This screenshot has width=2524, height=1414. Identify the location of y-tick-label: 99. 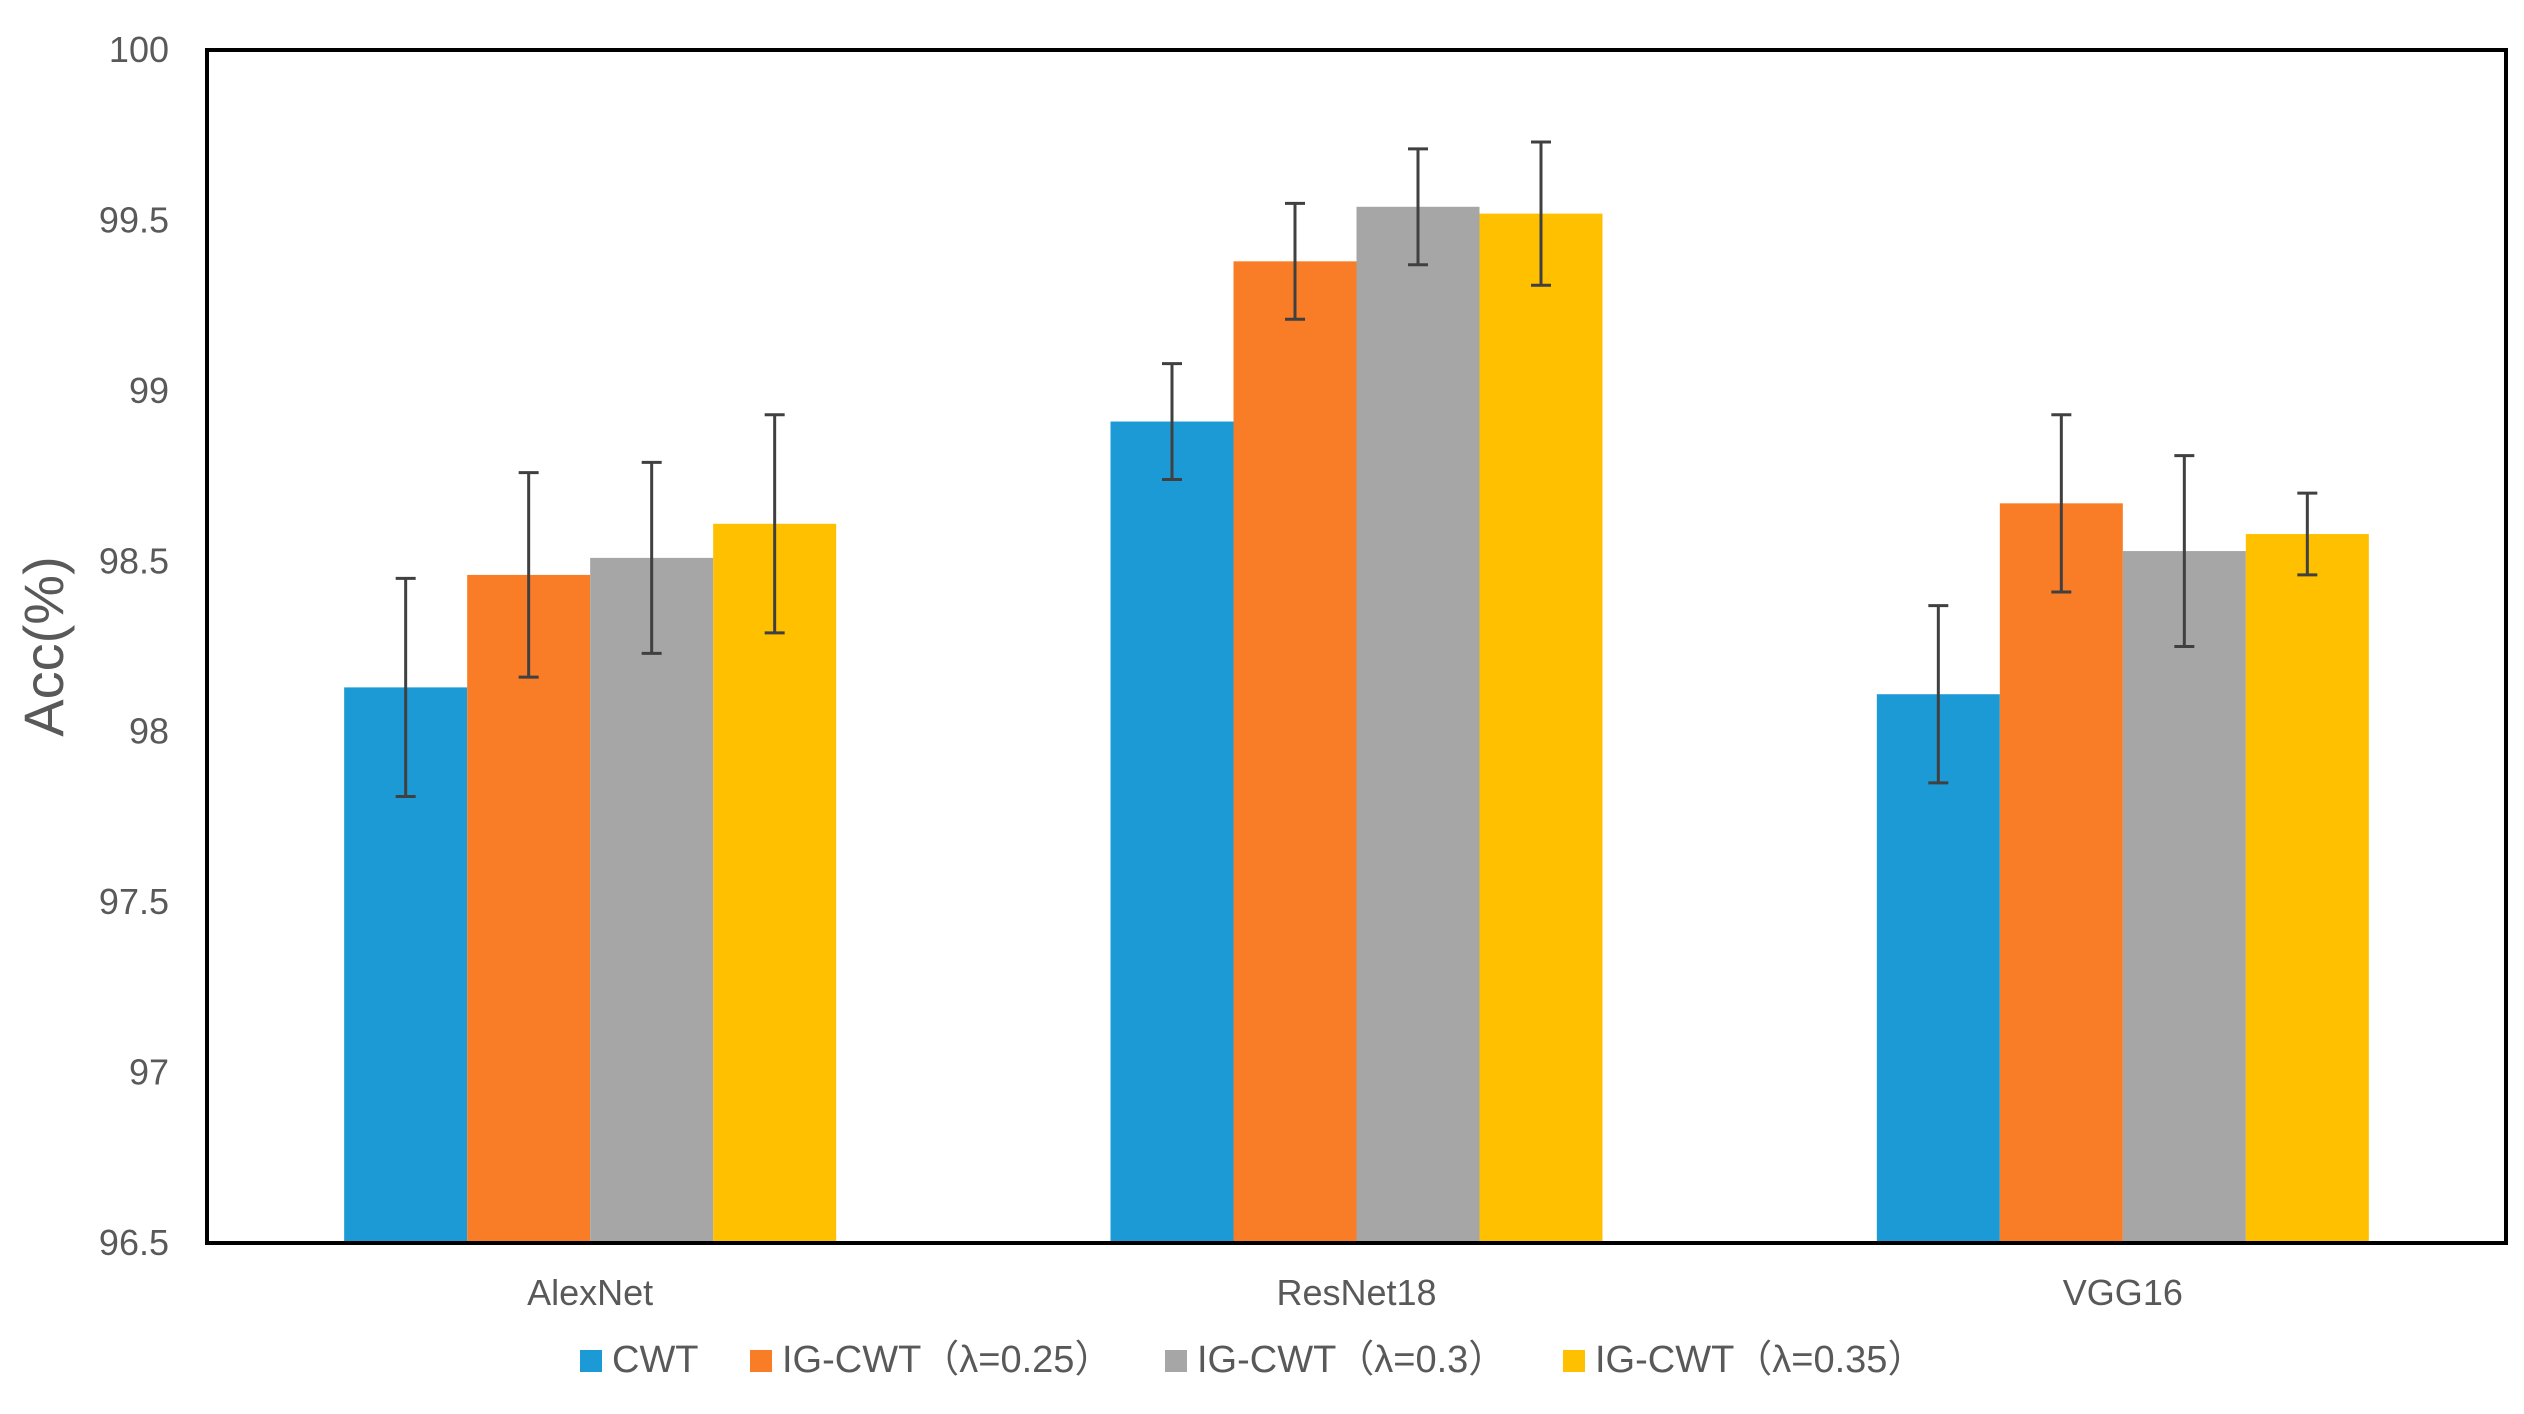
(149, 390).